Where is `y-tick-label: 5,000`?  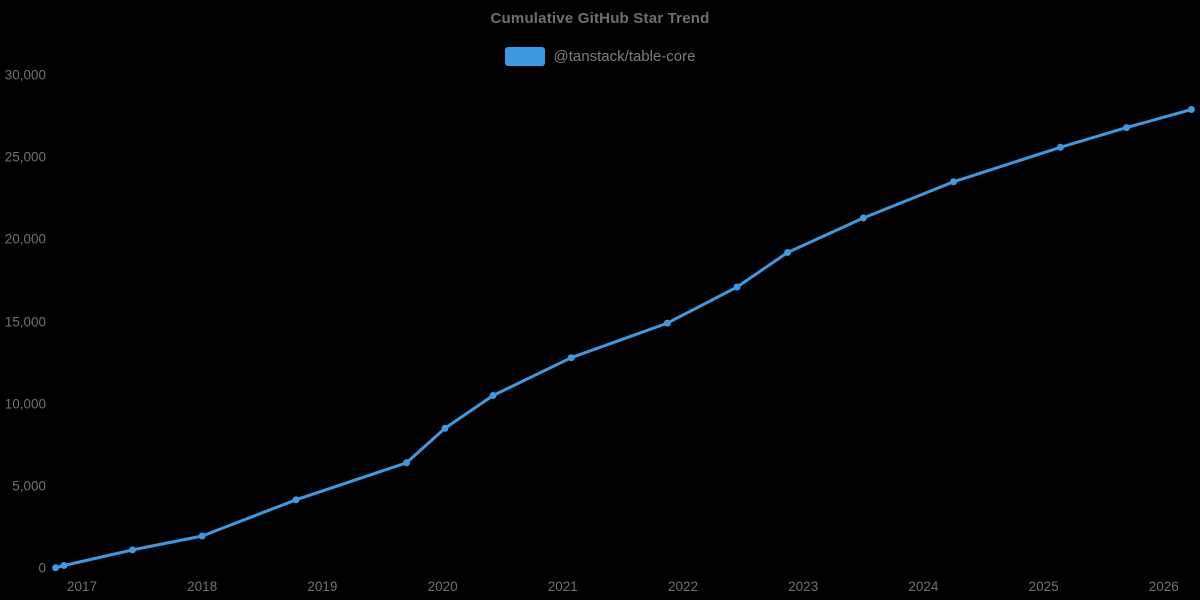
y-tick-label: 5,000 is located at coordinates (29, 486).